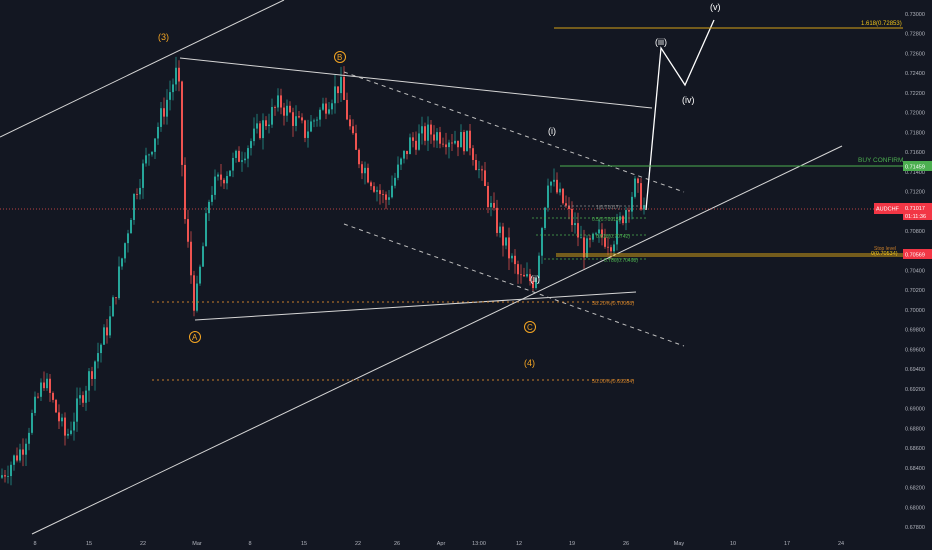 The height and width of the screenshot is (550, 932). I want to click on y-tick-label: 0.72000, so click(915, 114).